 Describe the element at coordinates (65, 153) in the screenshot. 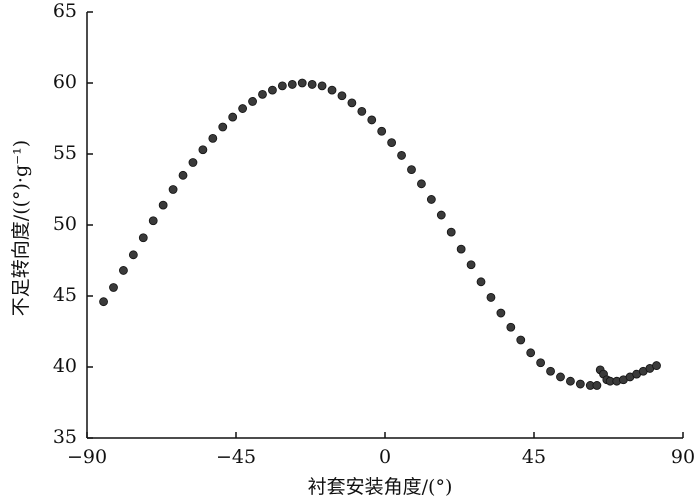

I see `y-tick-label: 55` at that location.